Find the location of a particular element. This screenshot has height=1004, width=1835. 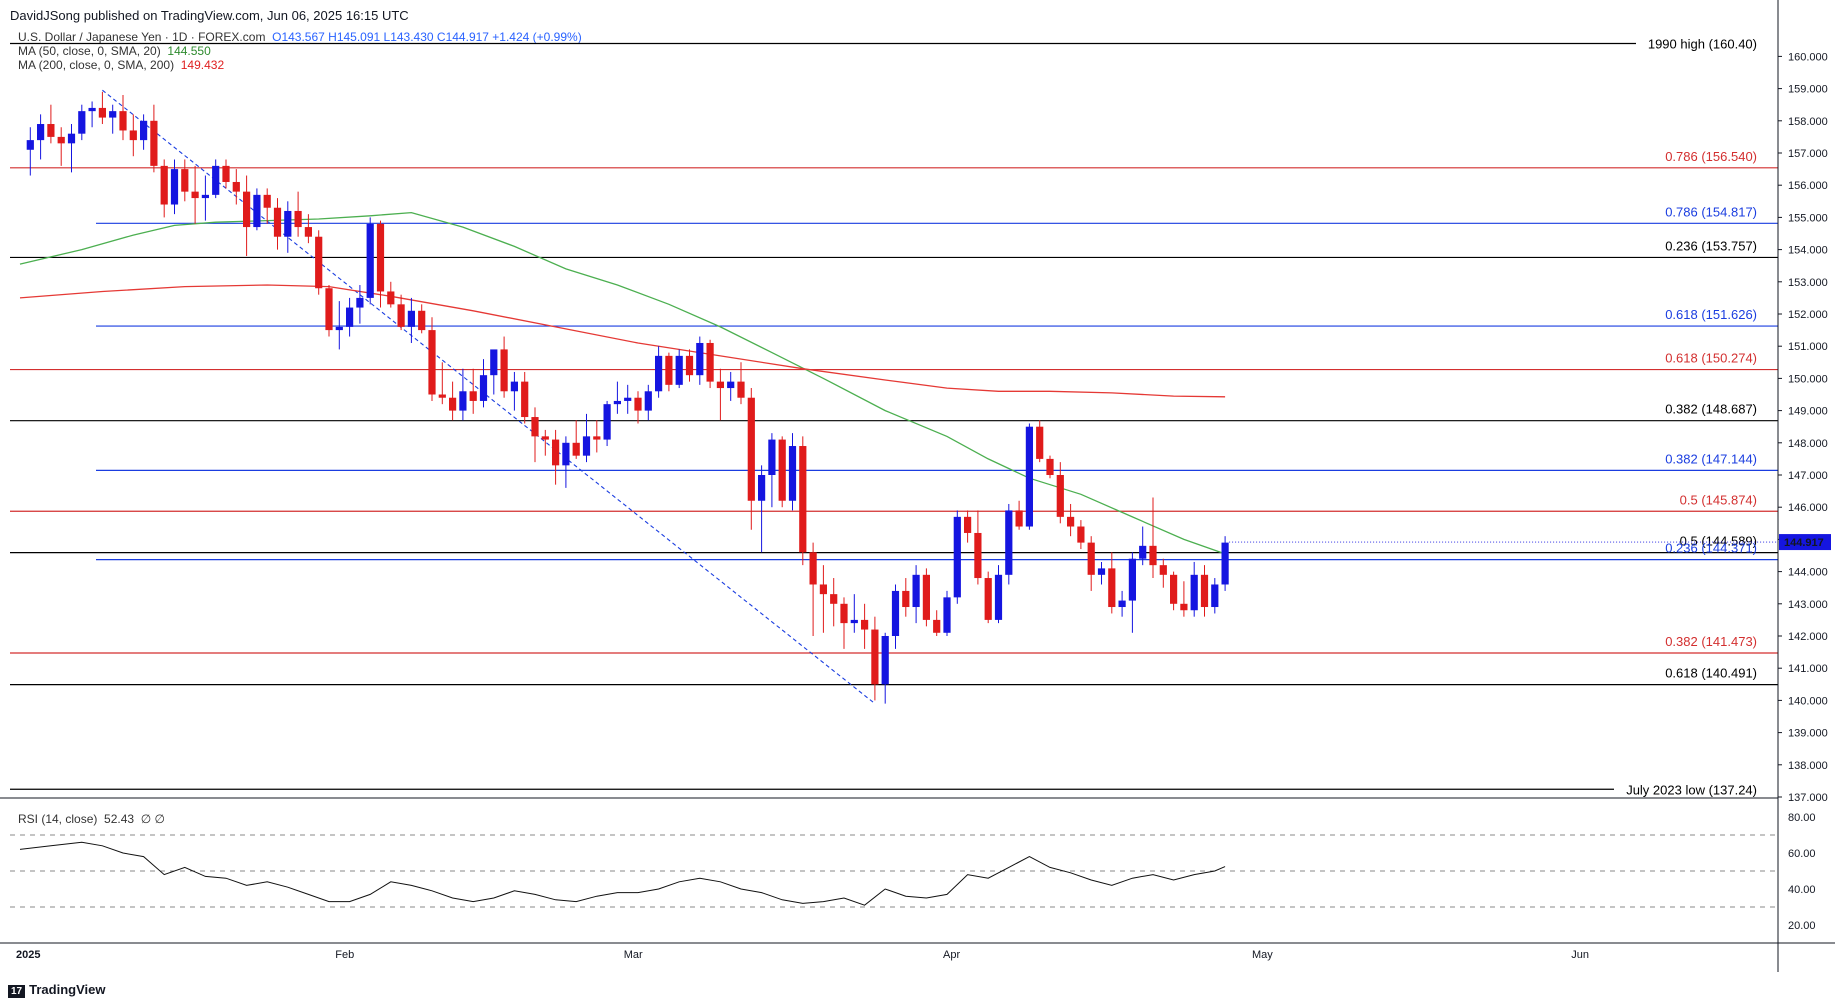

tradingview-logo: 17 is located at coordinates (17, 991).